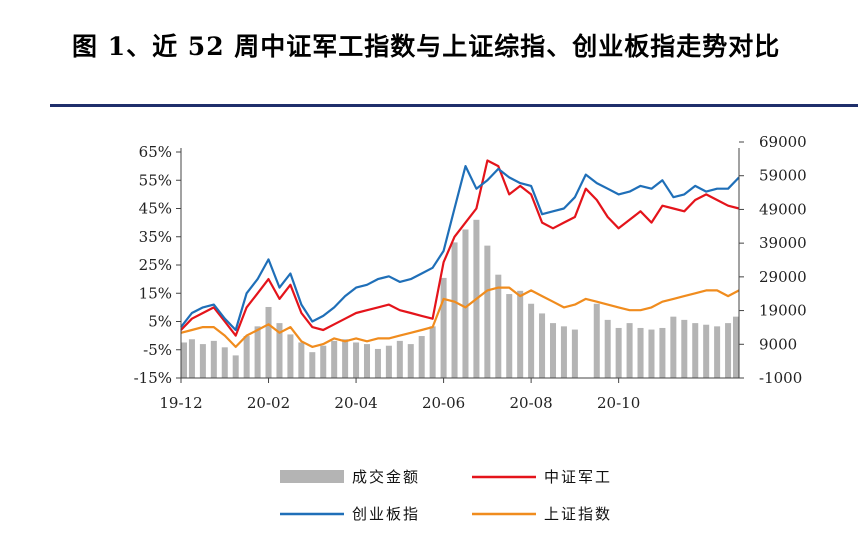 The image size is (864, 540). I want to click on legend-swatch-bar, so click(312, 476).